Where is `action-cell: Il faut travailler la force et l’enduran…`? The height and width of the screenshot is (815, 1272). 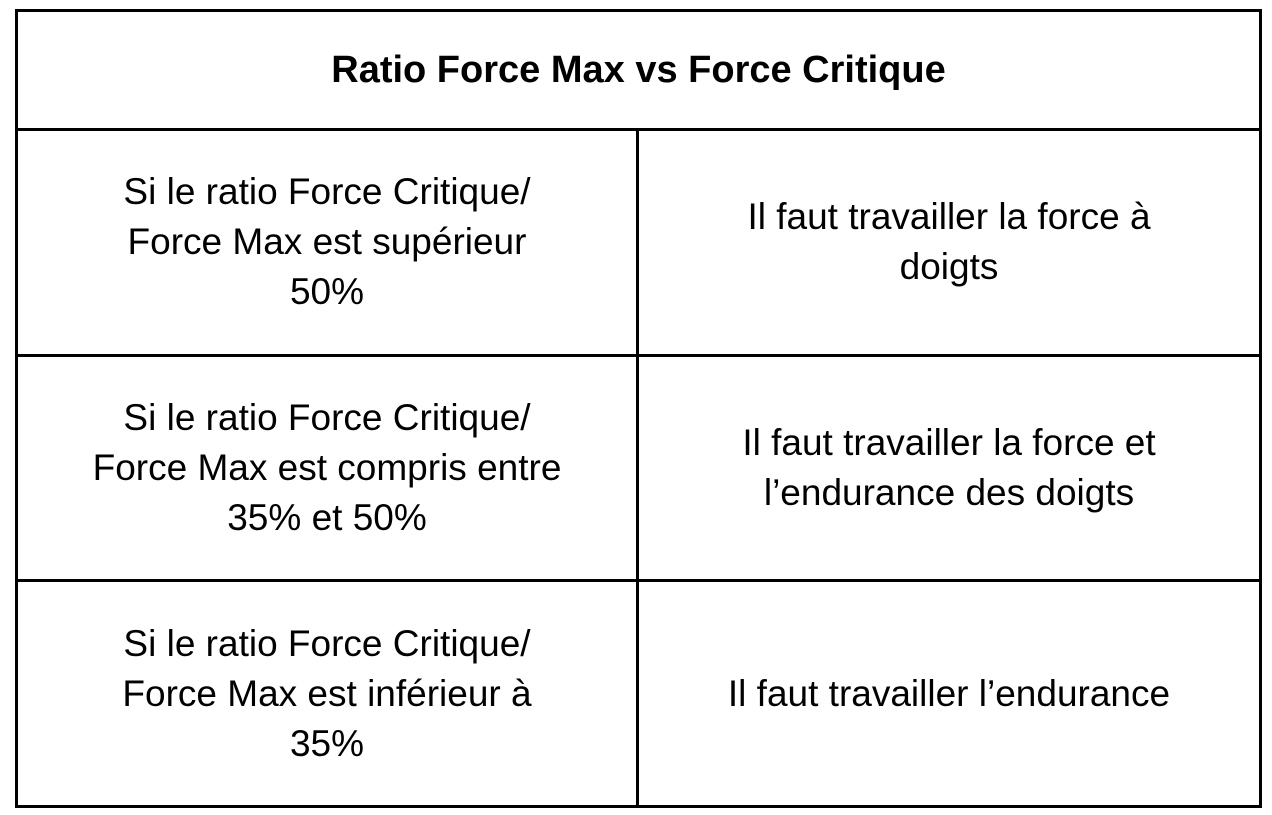 action-cell: Il faut travailler la force et l’enduran… is located at coordinates (949, 468).